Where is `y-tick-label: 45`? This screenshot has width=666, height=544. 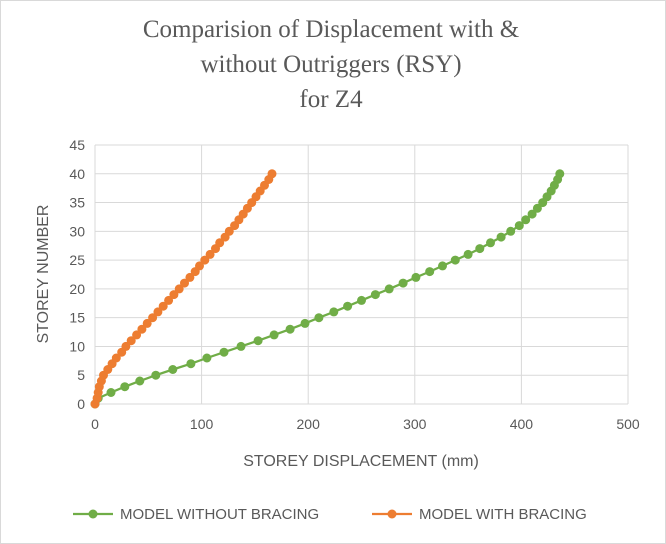 y-tick-label: 45 is located at coordinates (77, 145).